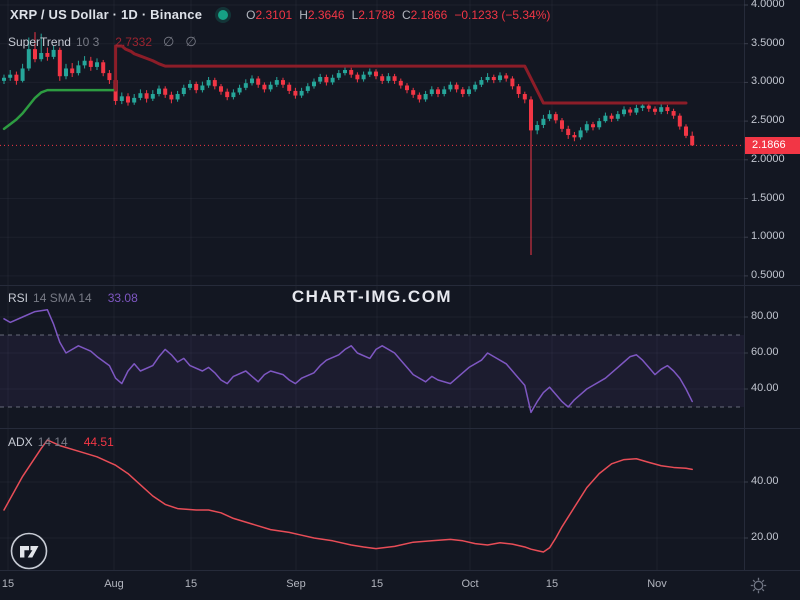  What do you see at coordinates (29, 551) in the screenshot?
I see `tradingview-logo` at bounding box center [29, 551].